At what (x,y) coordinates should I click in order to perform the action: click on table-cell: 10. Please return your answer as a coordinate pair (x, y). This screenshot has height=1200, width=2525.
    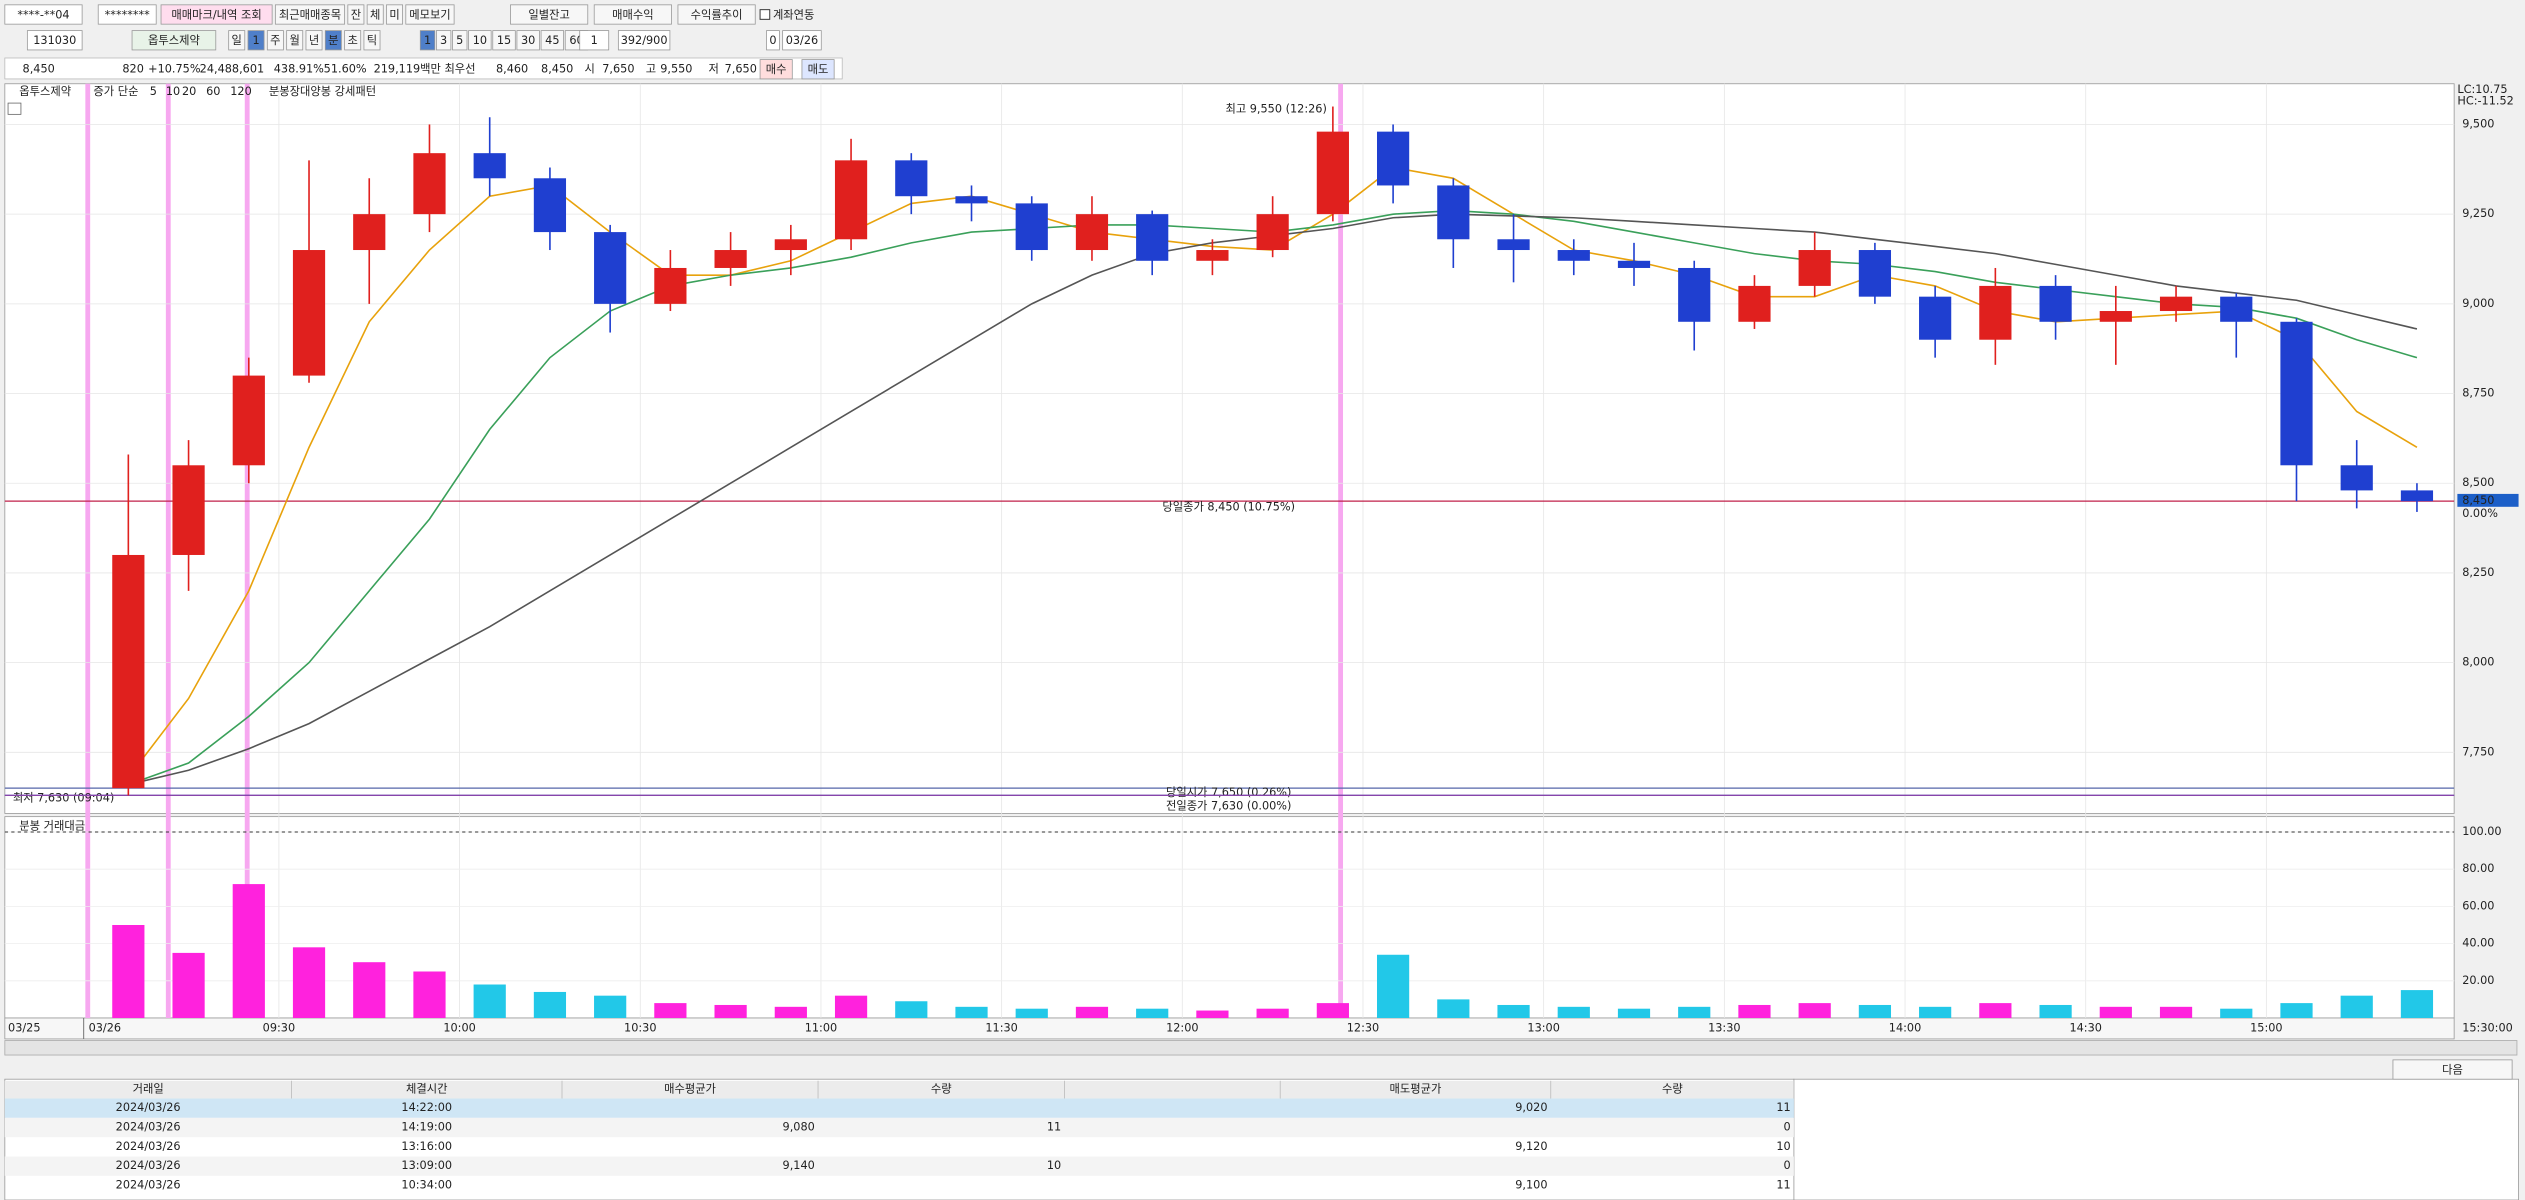
    Looking at the image, I should click on (1054, 1165).